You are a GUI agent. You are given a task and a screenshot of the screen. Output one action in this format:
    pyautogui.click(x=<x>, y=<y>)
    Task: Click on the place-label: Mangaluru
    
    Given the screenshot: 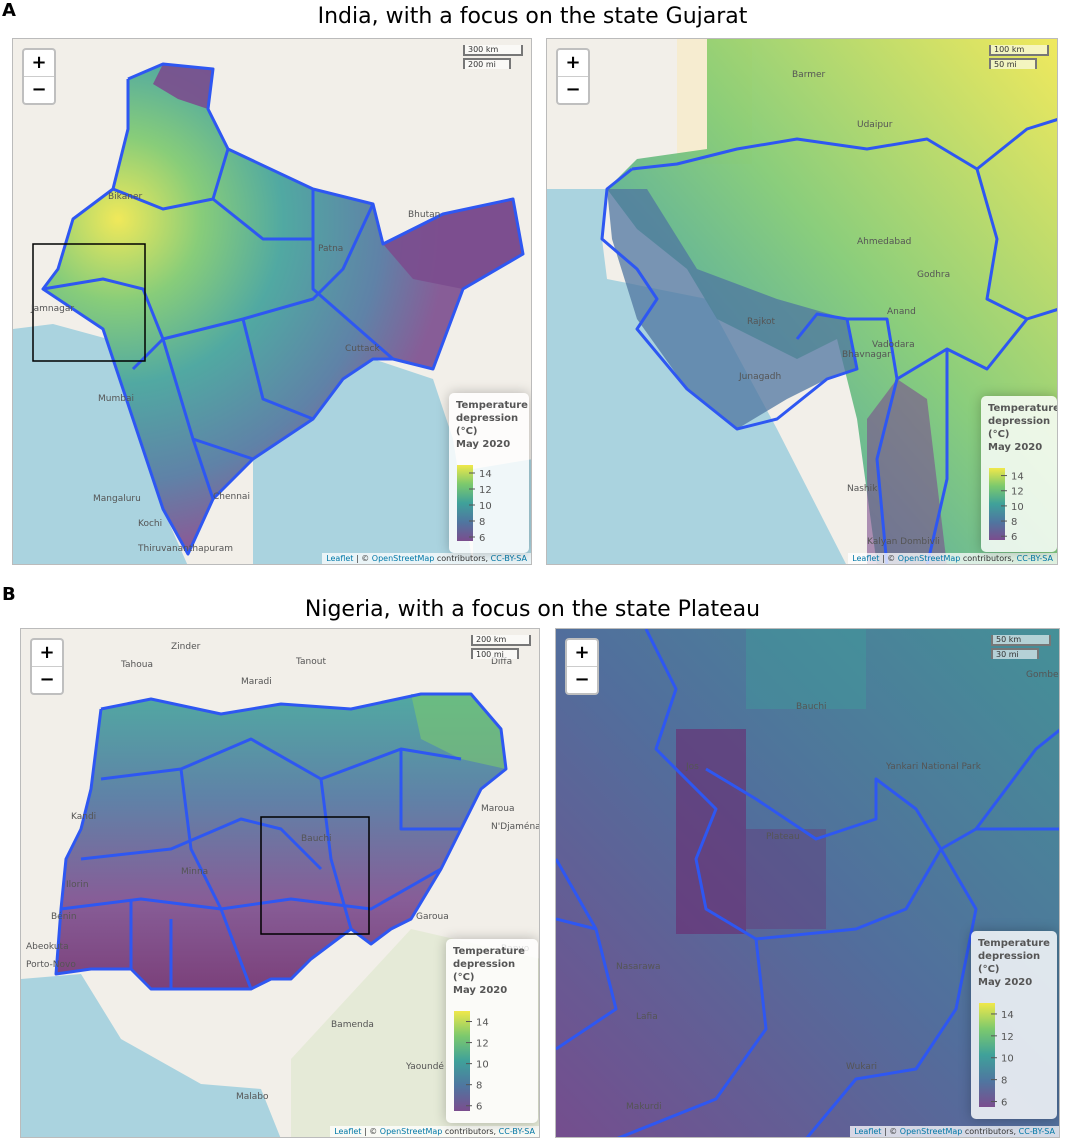 What is the action you would take?
    pyautogui.click(x=117, y=499)
    